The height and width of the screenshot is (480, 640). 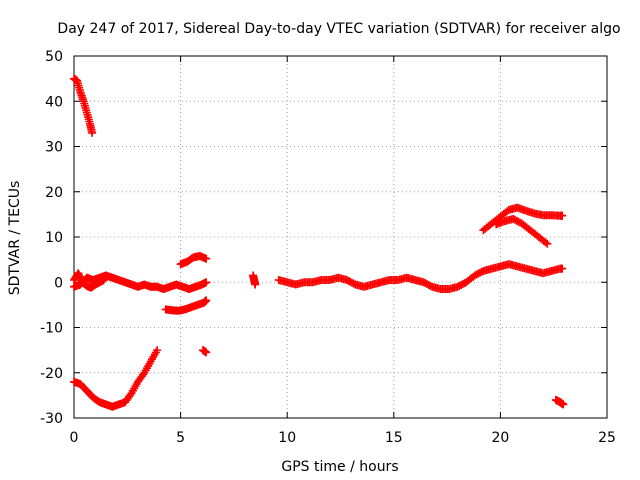 I want to click on series-arc-h, so click(x=254, y=280).